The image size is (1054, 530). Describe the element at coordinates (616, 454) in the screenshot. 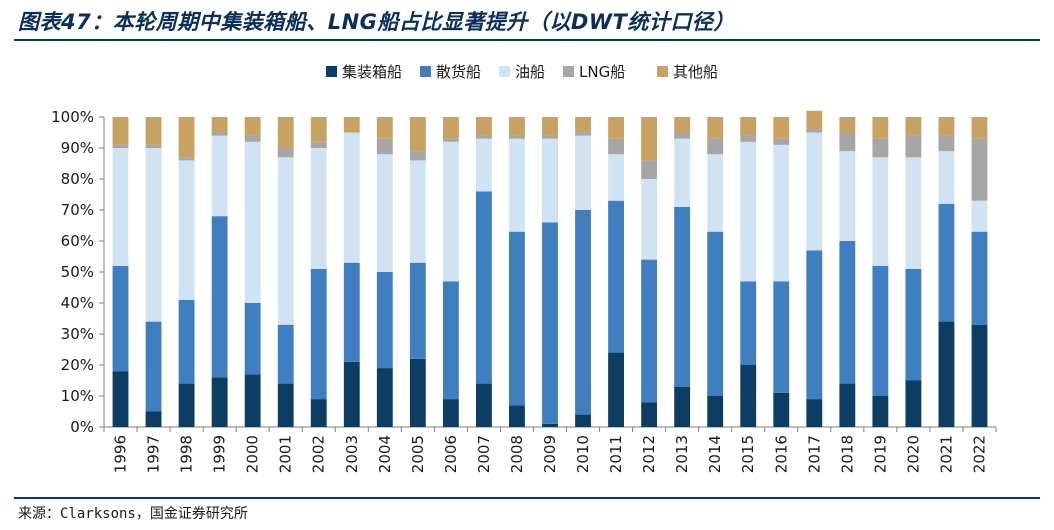

I see `x-tick-label: 2011` at that location.